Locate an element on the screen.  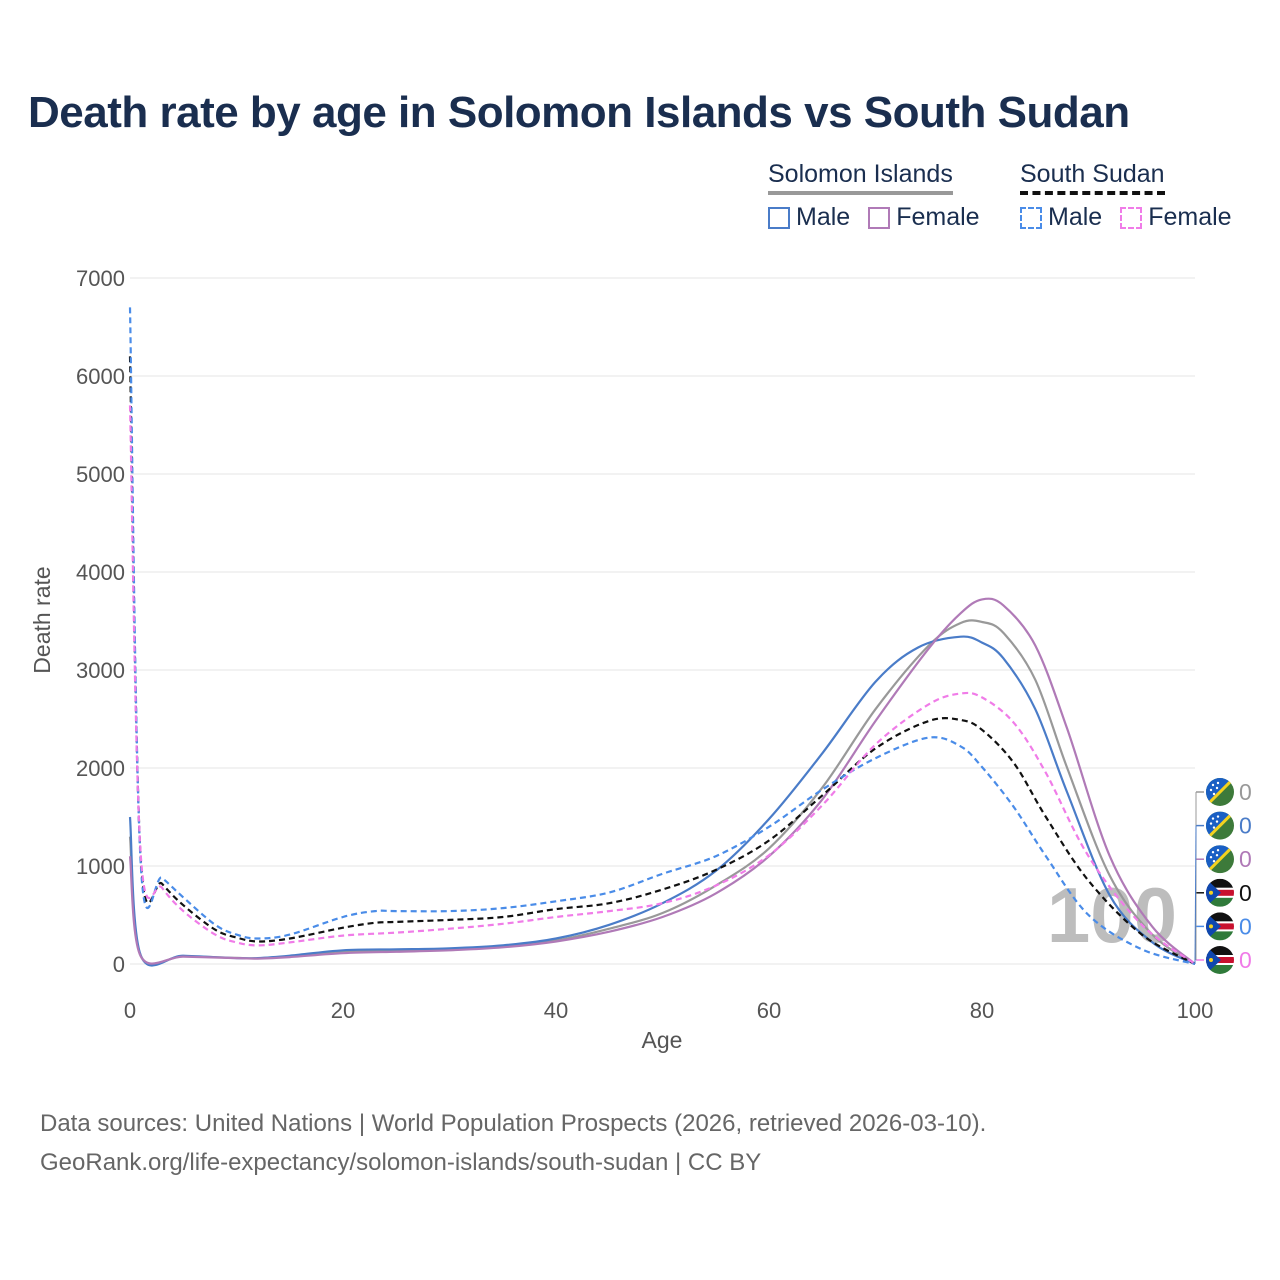
end-label-value-south-sudan-total: 0 is located at coordinates (1245, 893).